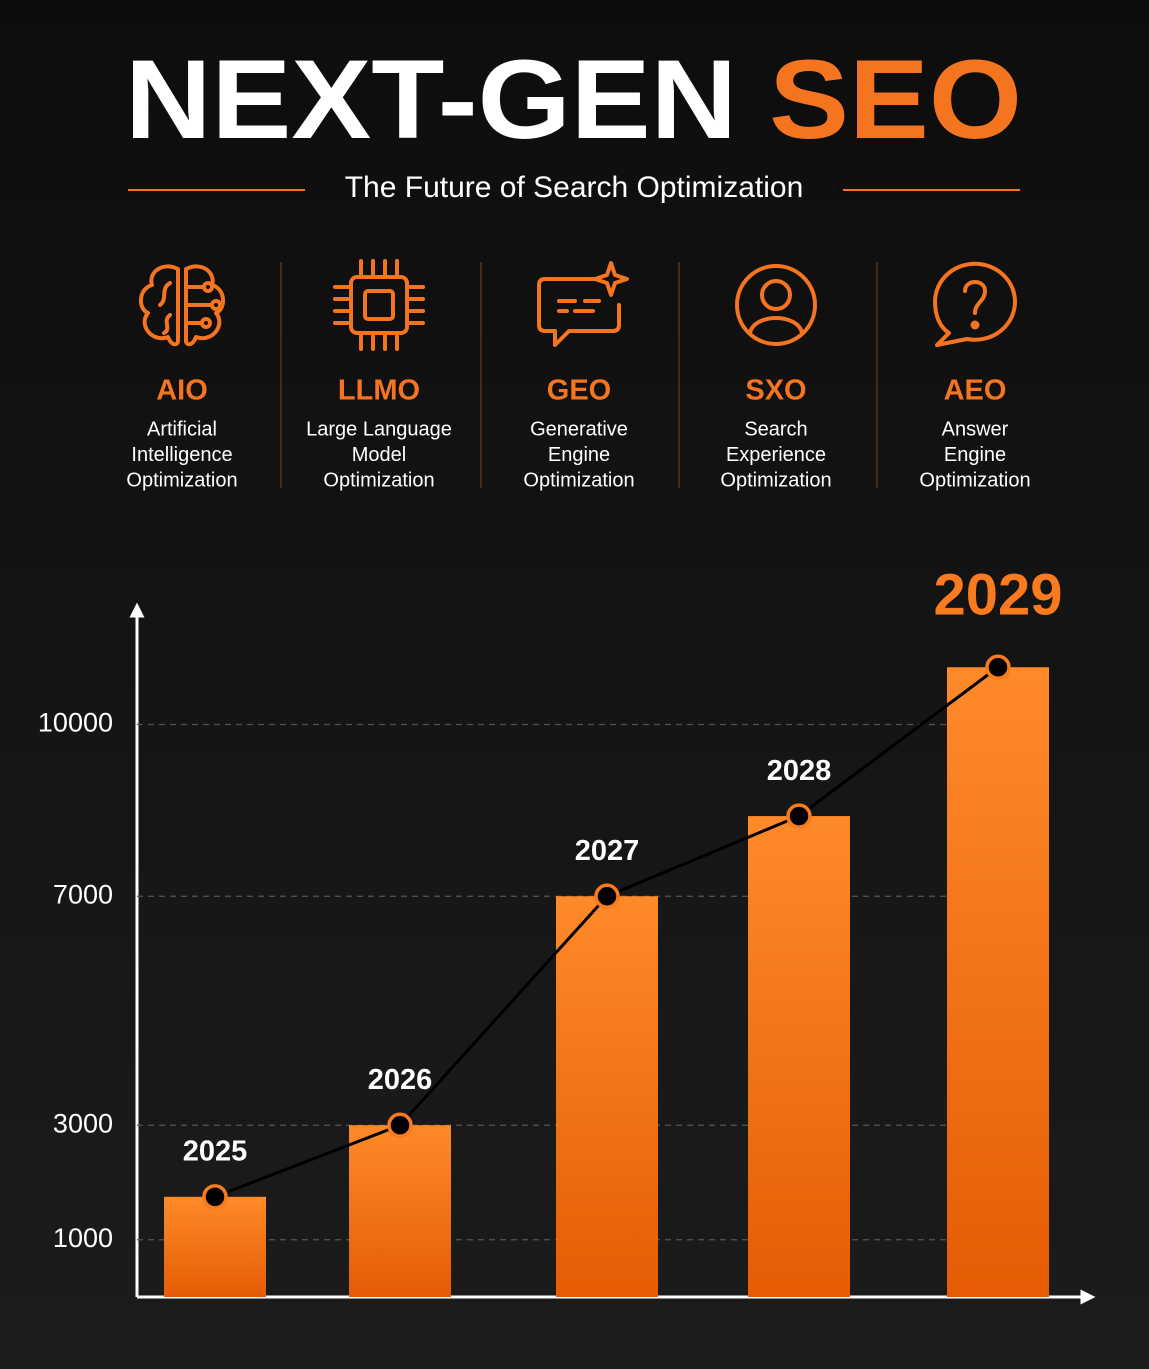  I want to click on pillar-description: Artificial, so click(182, 429).